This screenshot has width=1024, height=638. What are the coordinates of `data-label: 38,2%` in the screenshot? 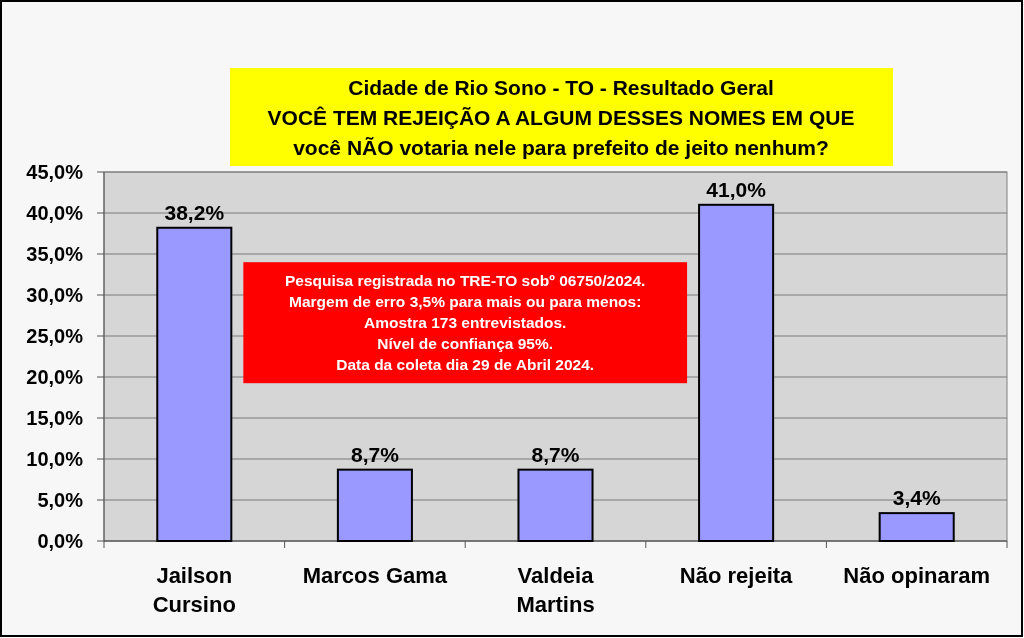 It's located at (194, 212).